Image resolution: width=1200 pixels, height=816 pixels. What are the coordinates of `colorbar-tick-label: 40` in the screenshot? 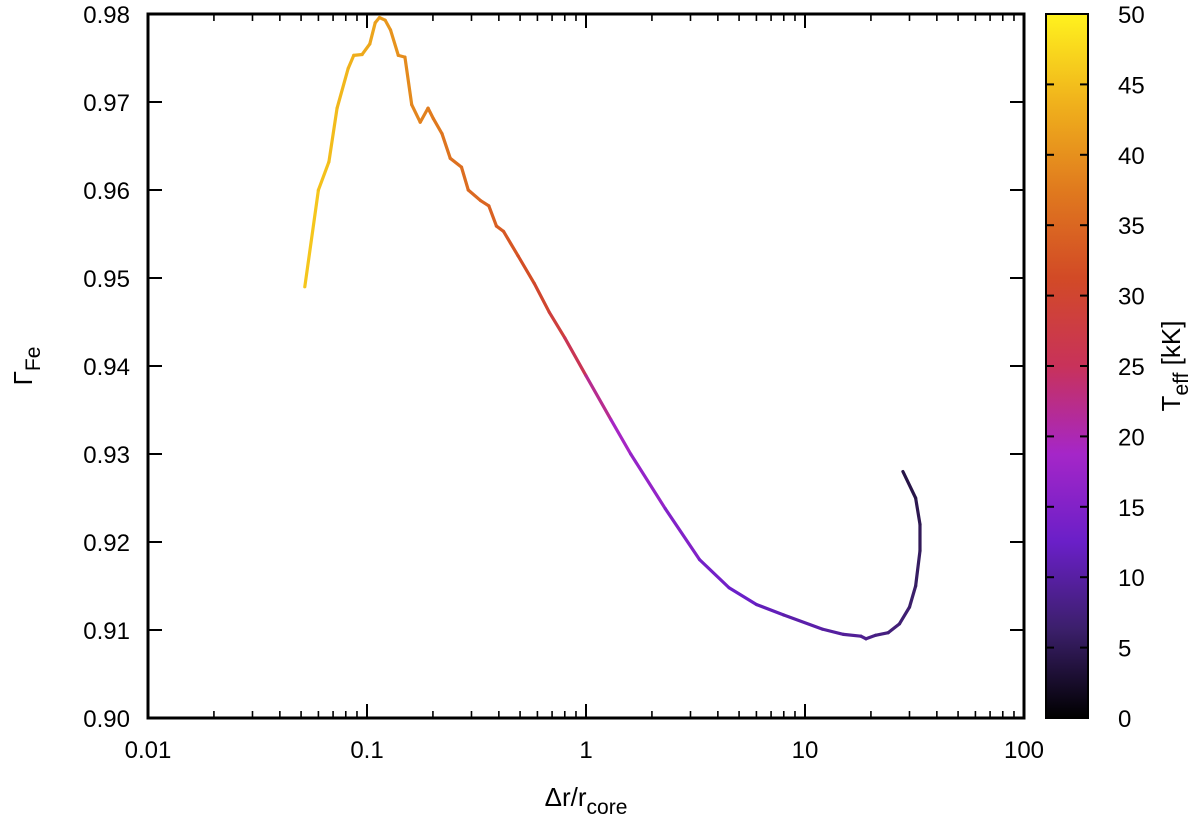 It's located at (1131, 156).